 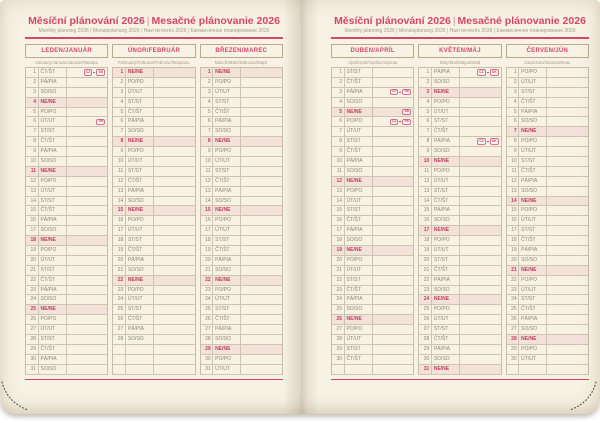 What do you see at coordinates (67, 310) in the screenshot?
I see `day-row: 25 NE/NE` at bounding box center [67, 310].